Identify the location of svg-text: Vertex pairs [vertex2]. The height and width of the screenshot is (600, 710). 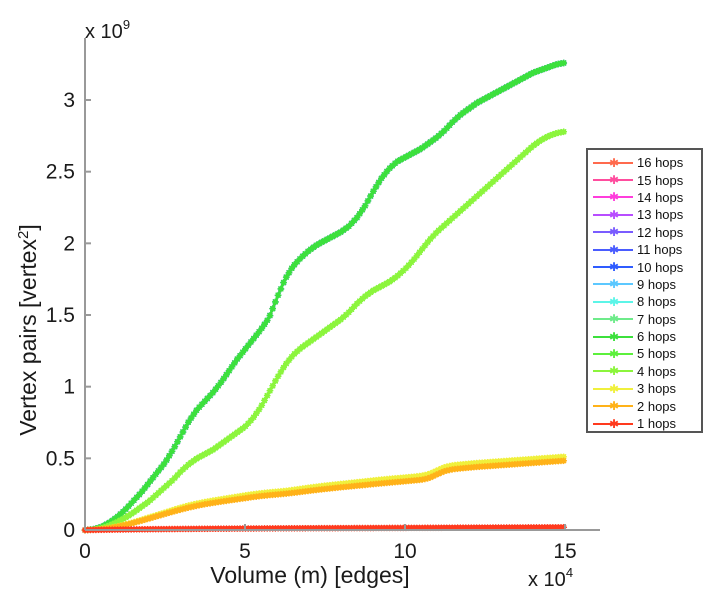
(28, 330).